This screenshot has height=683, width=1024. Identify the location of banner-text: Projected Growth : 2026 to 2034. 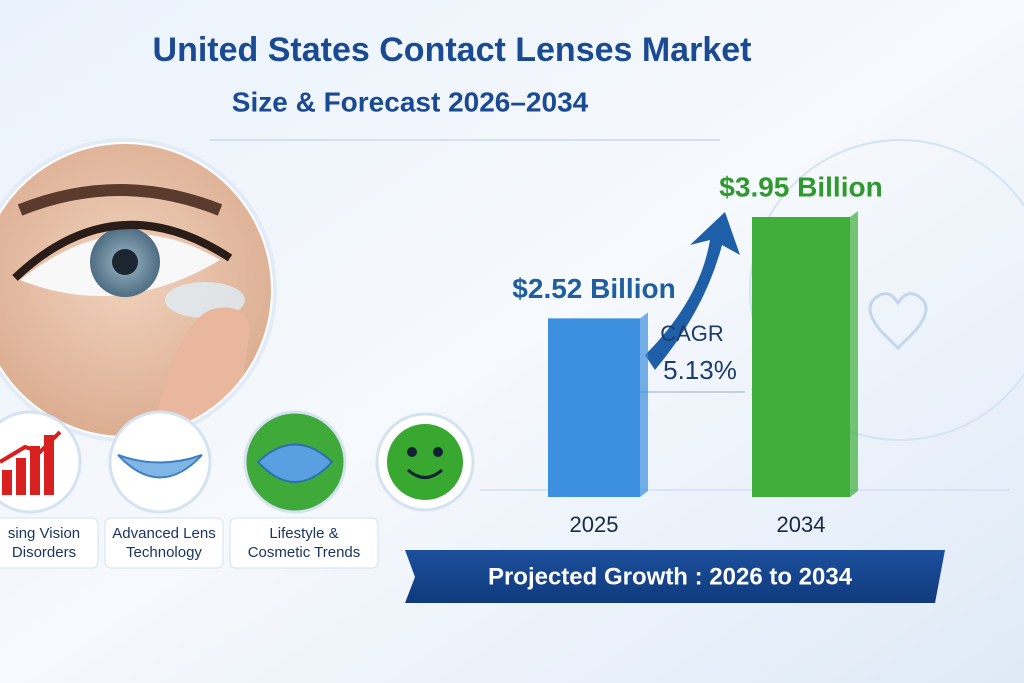
(670, 576).